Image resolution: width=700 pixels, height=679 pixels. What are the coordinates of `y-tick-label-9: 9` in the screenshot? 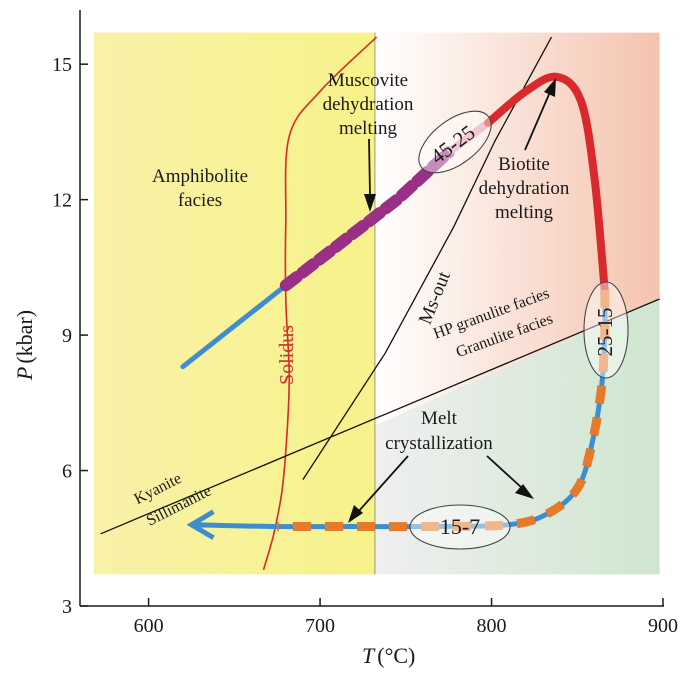 It's located at (67, 336).